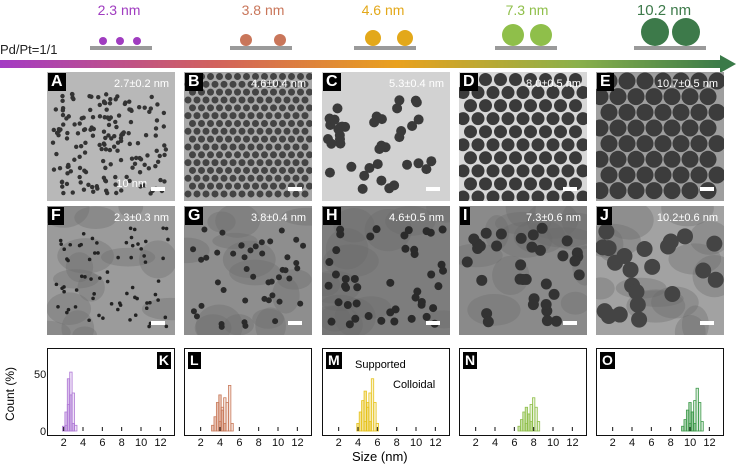  I want to click on size-label-1: 2.3 nm, so click(119, 10).